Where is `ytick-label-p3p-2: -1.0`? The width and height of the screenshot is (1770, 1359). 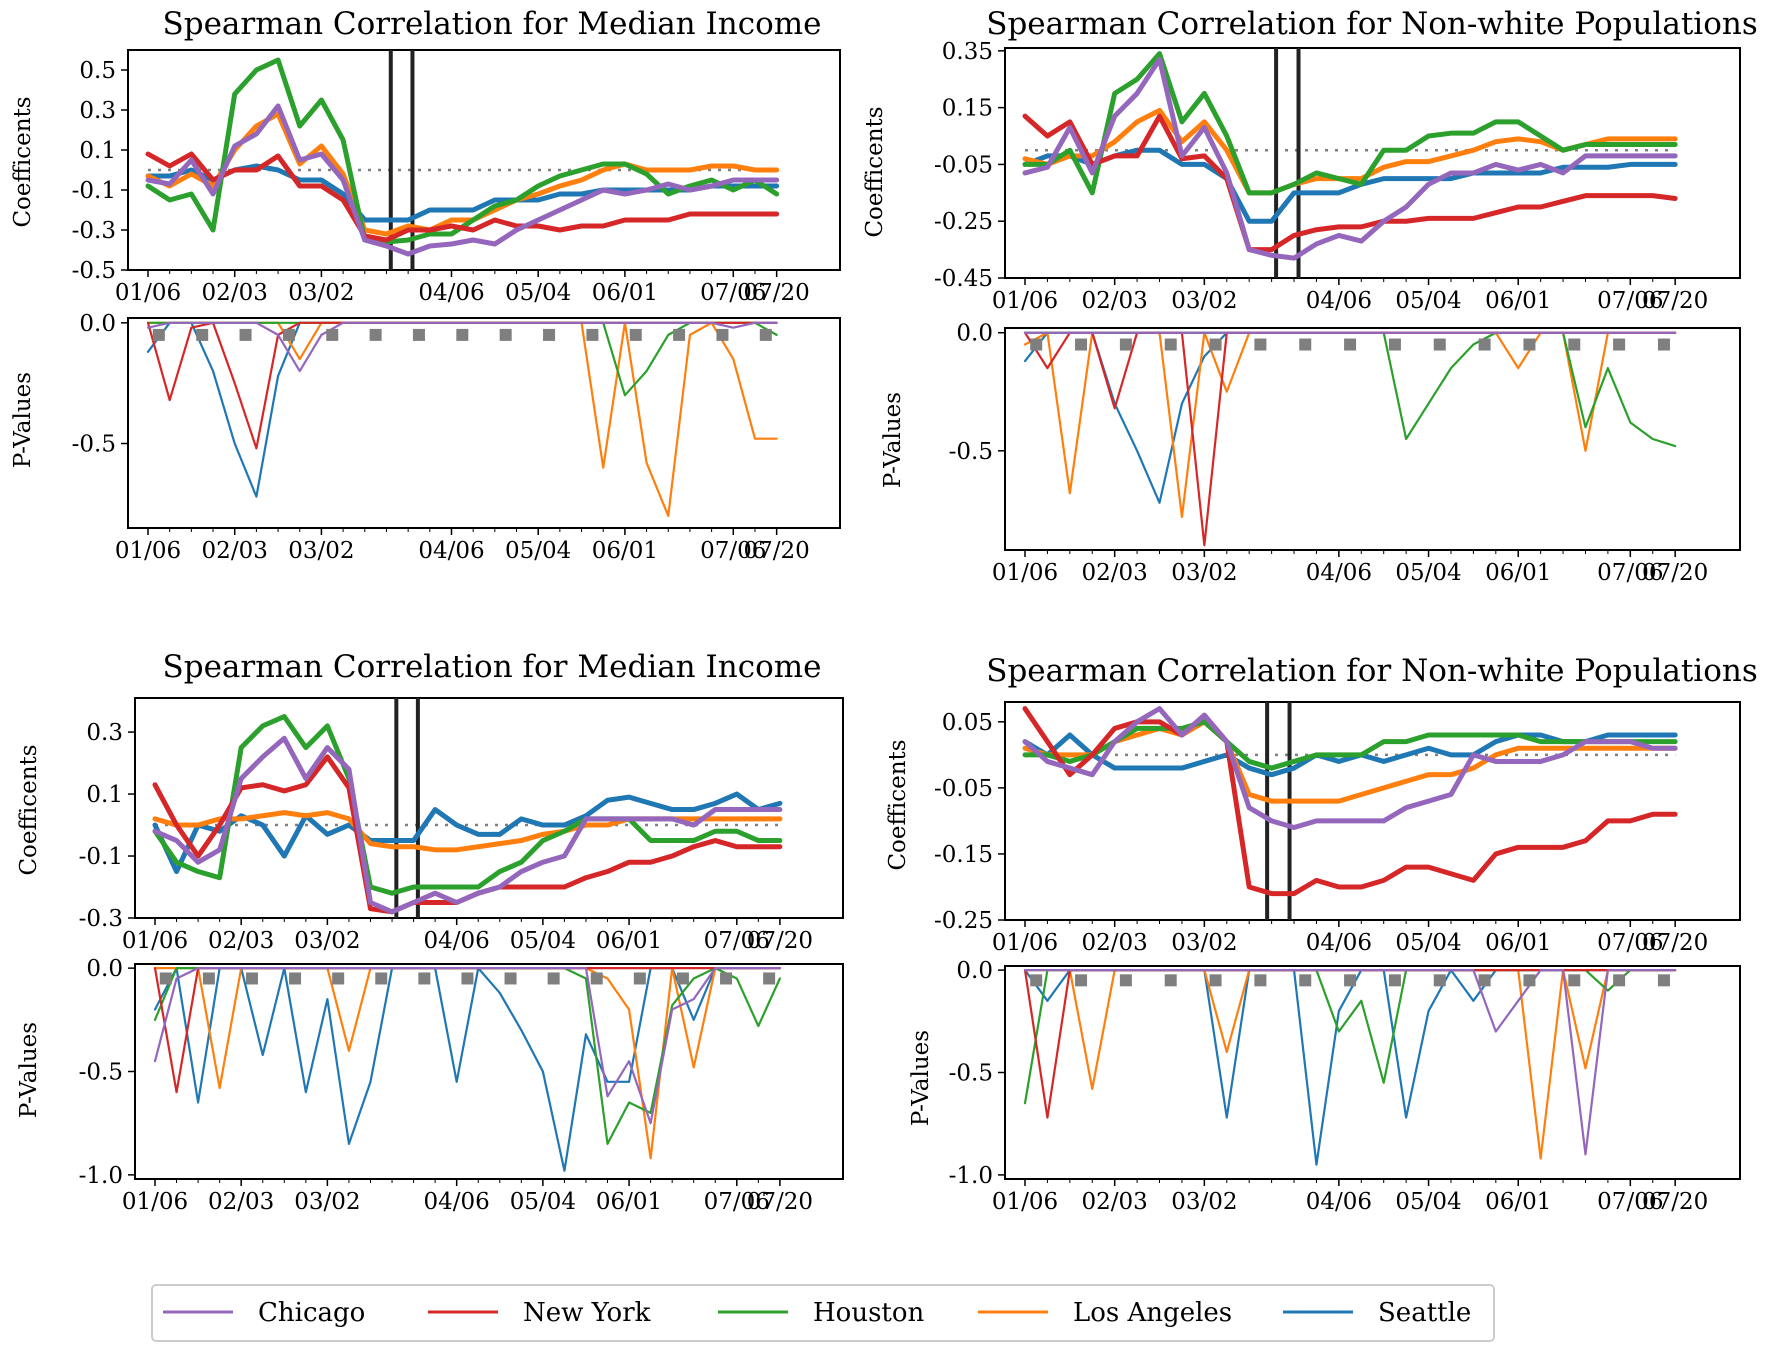
ytick-label-p3p-2: -1.0 is located at coordinates (101, 1176).